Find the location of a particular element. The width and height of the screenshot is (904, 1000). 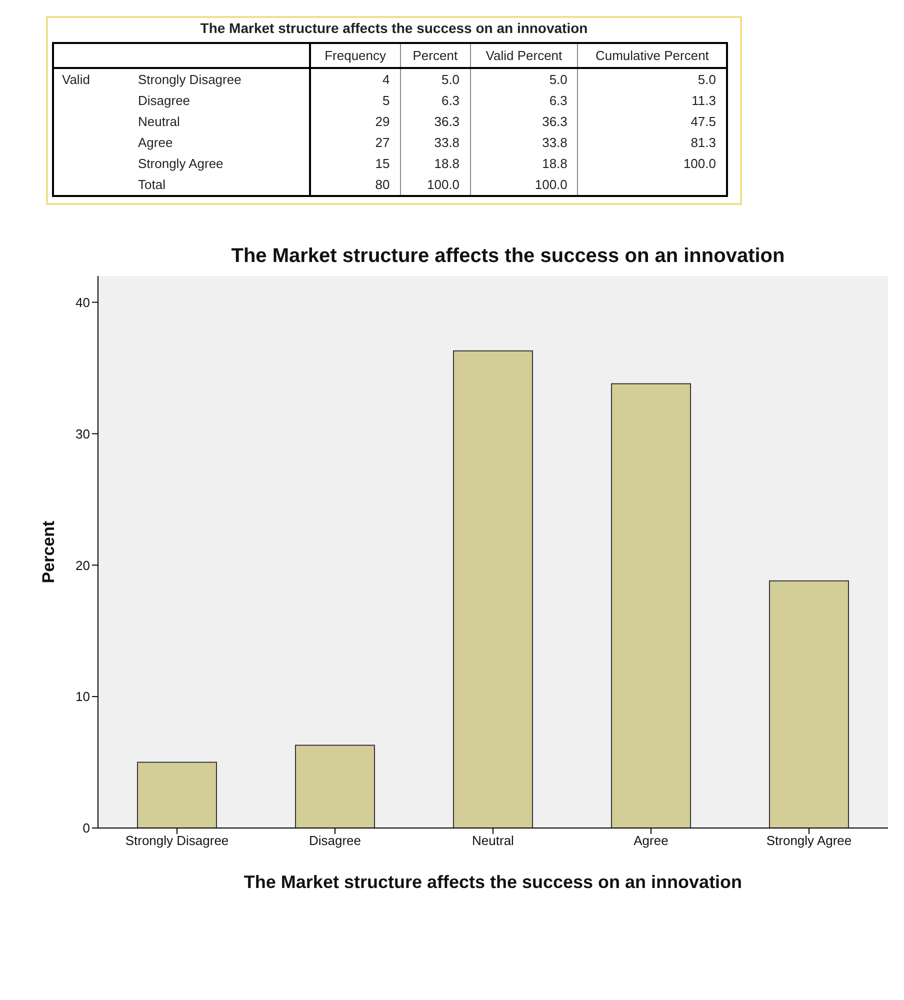

data-label: 47.5 is located at coordinates (652, 121).